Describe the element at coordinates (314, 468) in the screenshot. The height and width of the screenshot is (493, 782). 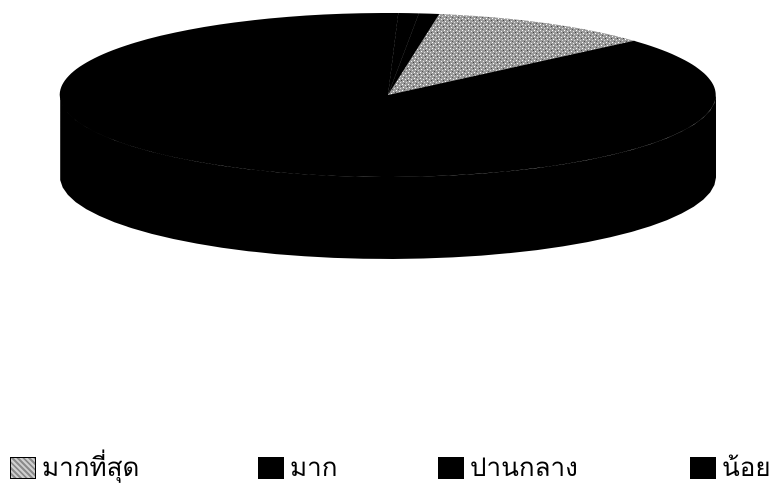
I see `legend-label-much: มาก` at that location.